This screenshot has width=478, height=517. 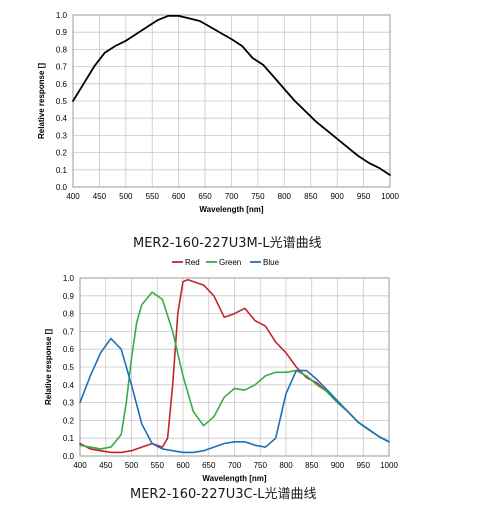 I want to click on mono-chart-caption: MER2-160-227U3M-L光谱曲线, so click(x=227, y=243).